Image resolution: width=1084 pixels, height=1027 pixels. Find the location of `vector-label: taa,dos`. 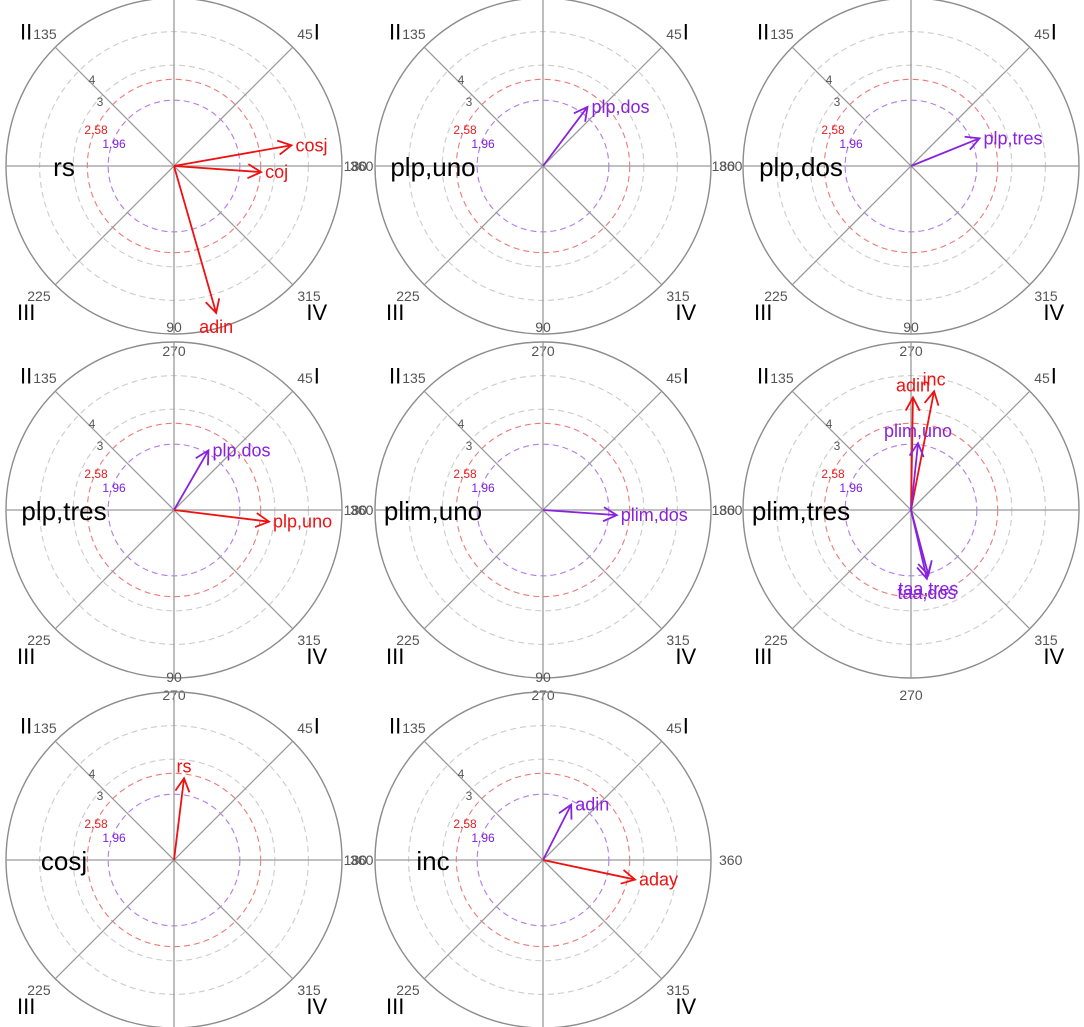

vector-label: taa,dos is located at coordinates (926, 593).